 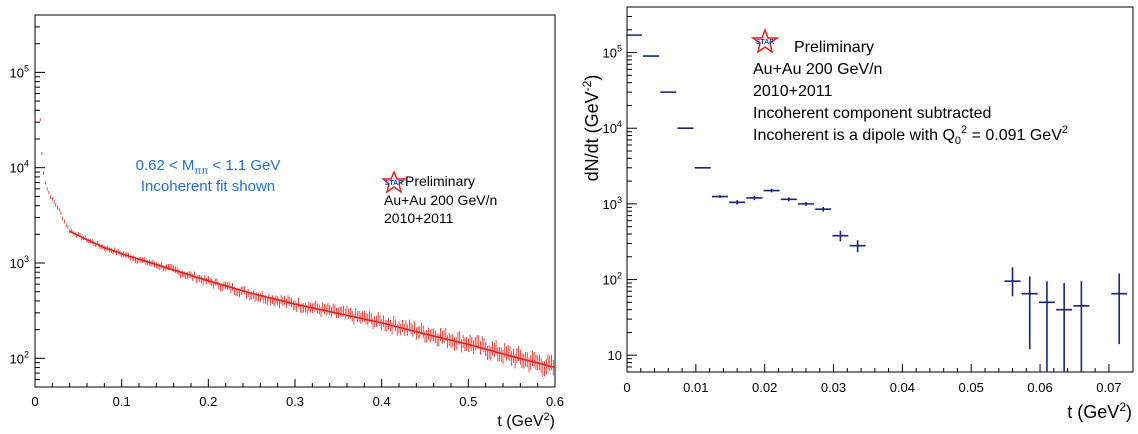 What do you see at coordinates (833, 387) in the screenshot?
I see `x-tick-label: 0.03` at bounding box center [833, 387].